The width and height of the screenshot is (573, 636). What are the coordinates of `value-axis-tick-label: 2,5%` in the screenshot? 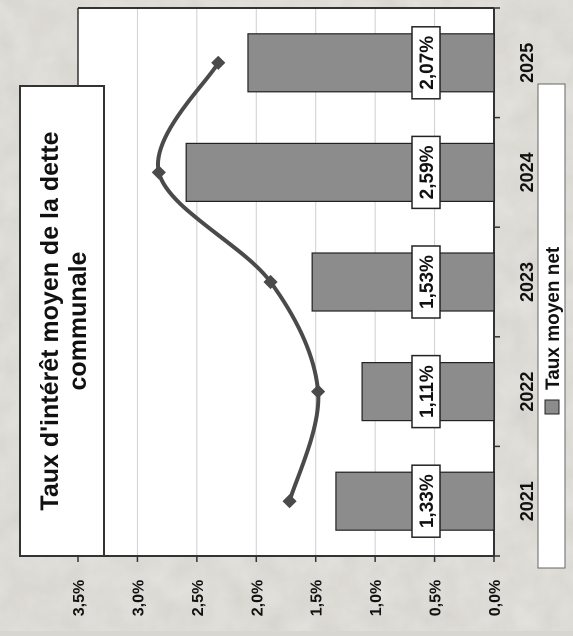 It's located at (198, 598).